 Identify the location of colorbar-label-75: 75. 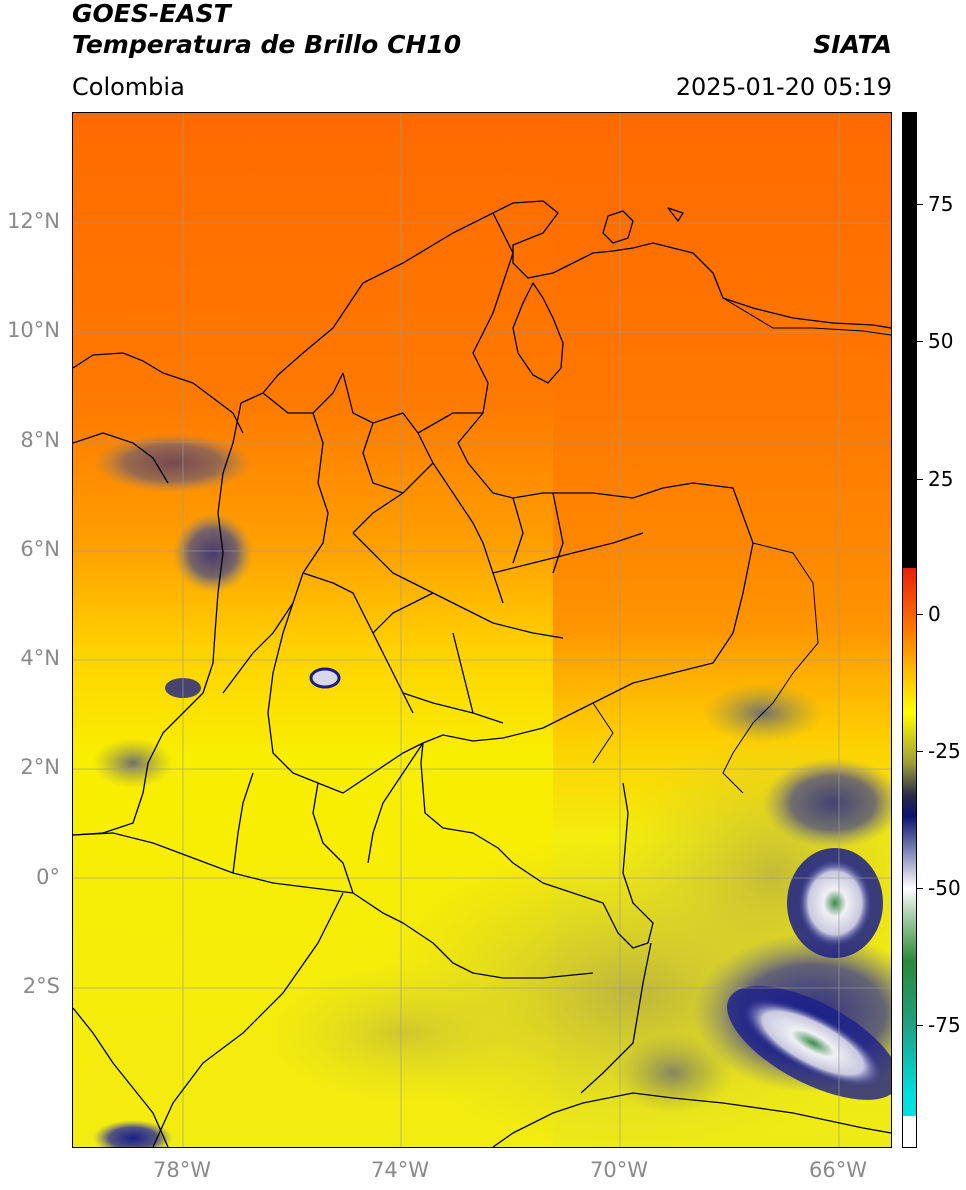
(941, 204).